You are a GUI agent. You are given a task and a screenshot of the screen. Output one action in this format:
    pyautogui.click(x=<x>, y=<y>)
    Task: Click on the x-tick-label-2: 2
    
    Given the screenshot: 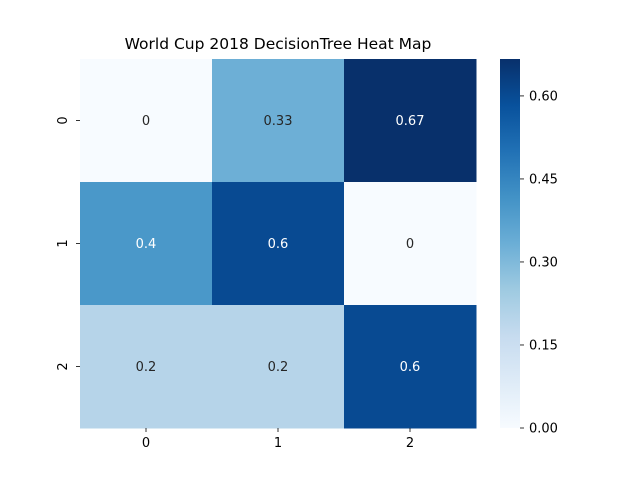 What is the action you would take?
    pyautogui.click(x=410, y=443)
    